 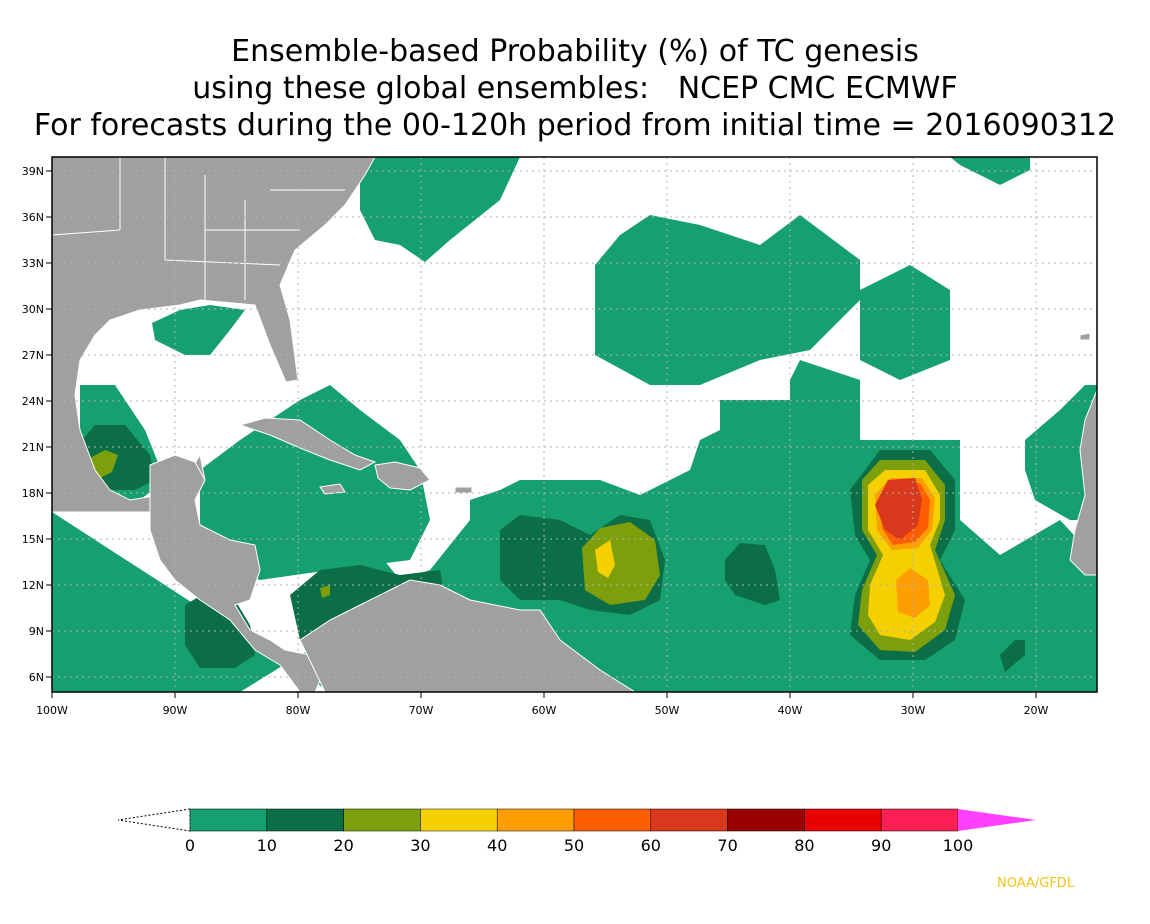 What do you see at coordinates (913, 710) in the screenshot?
I see `lon-tick-label: 30W` at bounding box center [913, 710].